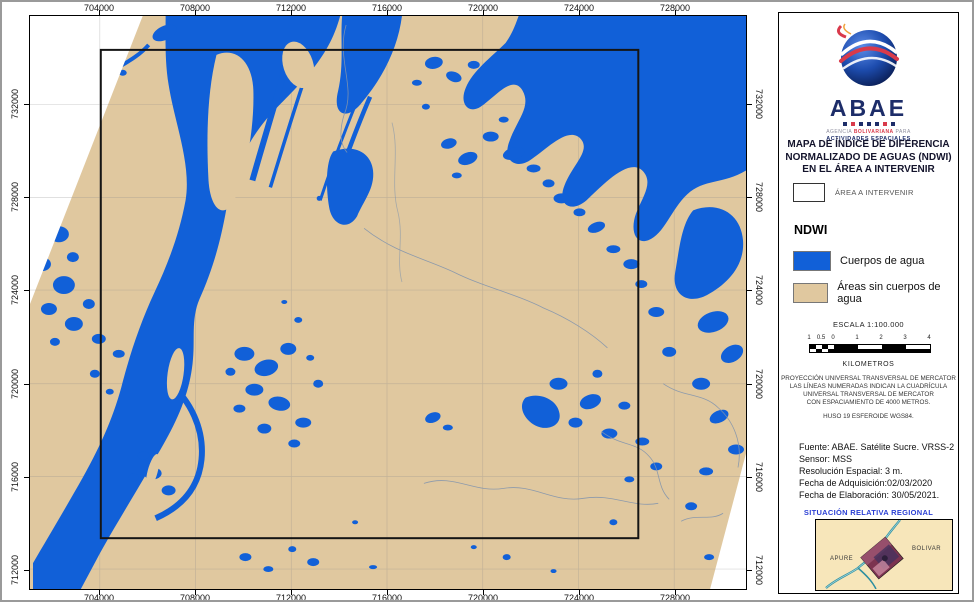 This screenshot has height=602, width=974. What do you see at coordinates (350, 186) in the screenshot?
I see `lake` at bounding box center [350, 186].